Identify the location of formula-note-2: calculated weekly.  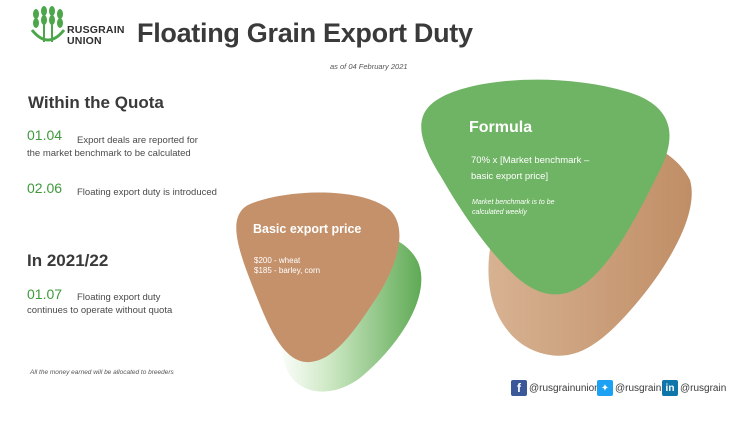
(499, 212).